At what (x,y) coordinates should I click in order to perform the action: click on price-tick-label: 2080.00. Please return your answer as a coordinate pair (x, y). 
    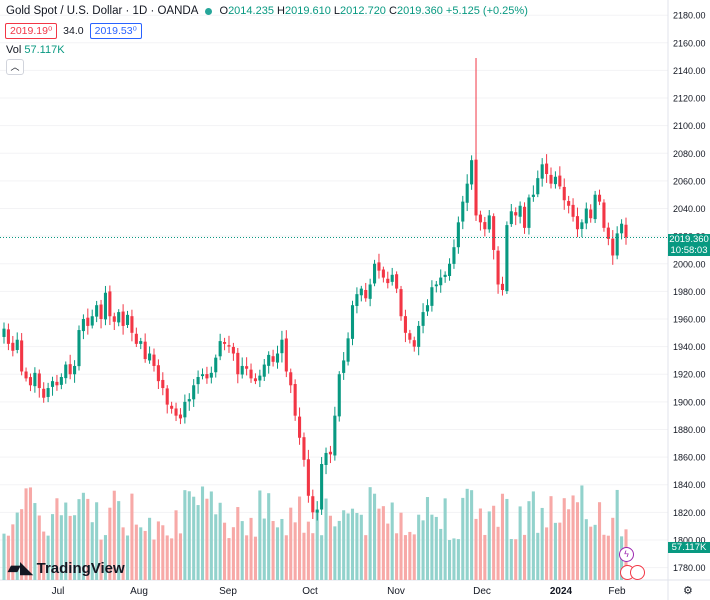
    Looking at the image, I should click on (689, 154).